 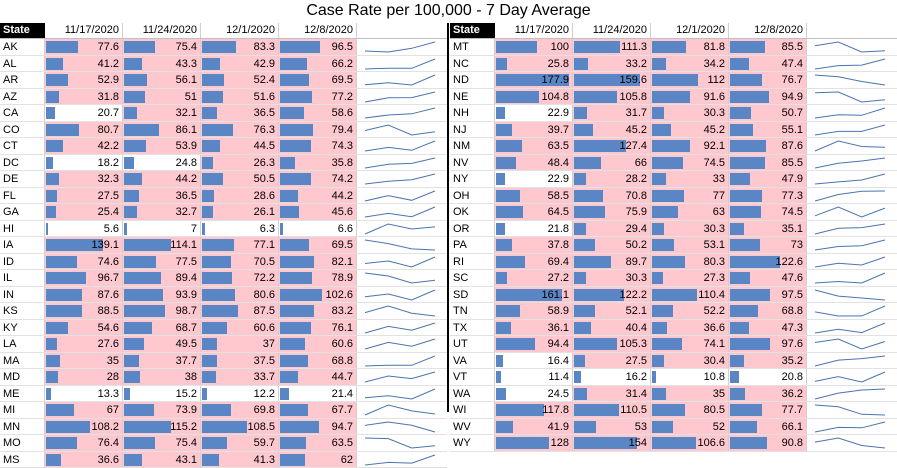 I want to click on state-cell: MO, so click(x=22, y=443).